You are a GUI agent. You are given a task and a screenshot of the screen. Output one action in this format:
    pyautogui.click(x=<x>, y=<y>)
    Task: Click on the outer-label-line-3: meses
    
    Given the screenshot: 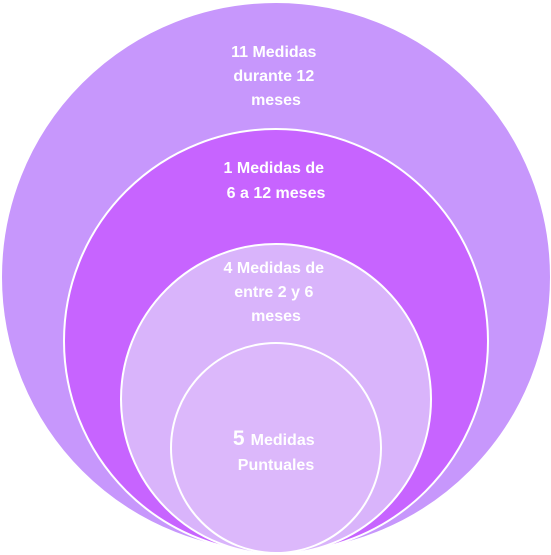 What is the action you would take?
    pyautogui.click(x=276, y=100)
    